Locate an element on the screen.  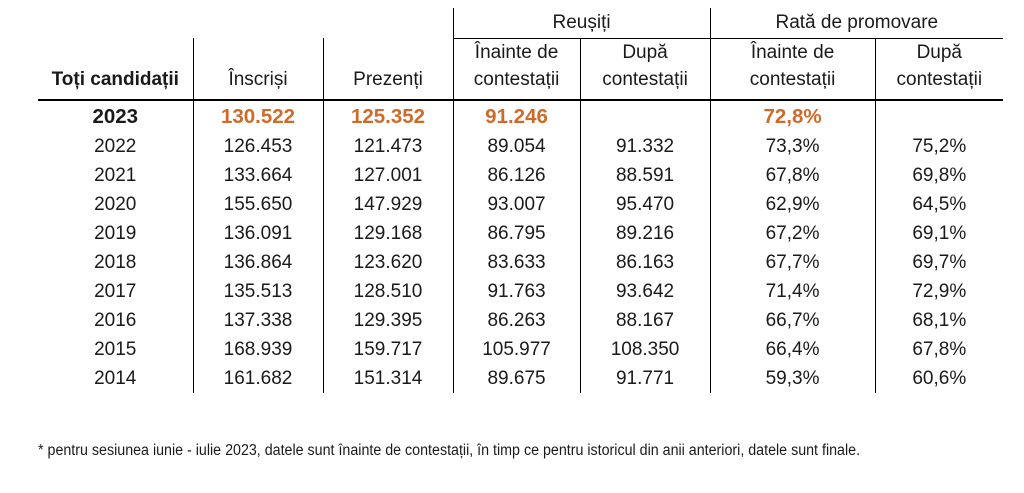
value-cell: 62,9% is located at coordinates (792, 204).